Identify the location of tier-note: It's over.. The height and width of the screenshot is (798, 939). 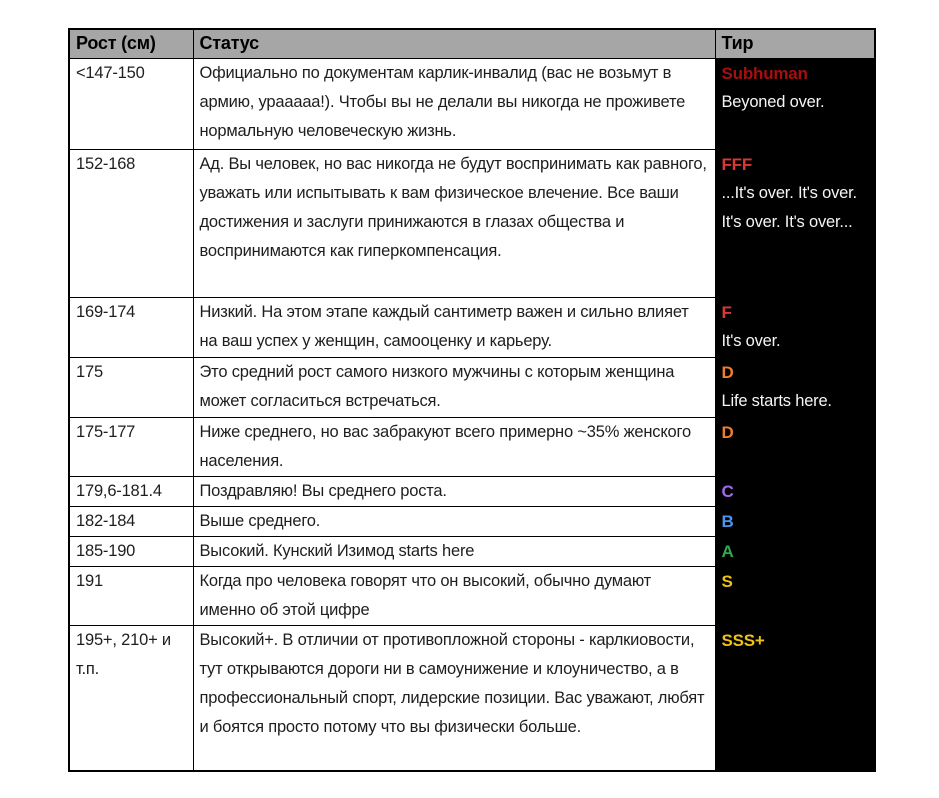
(751, 340).